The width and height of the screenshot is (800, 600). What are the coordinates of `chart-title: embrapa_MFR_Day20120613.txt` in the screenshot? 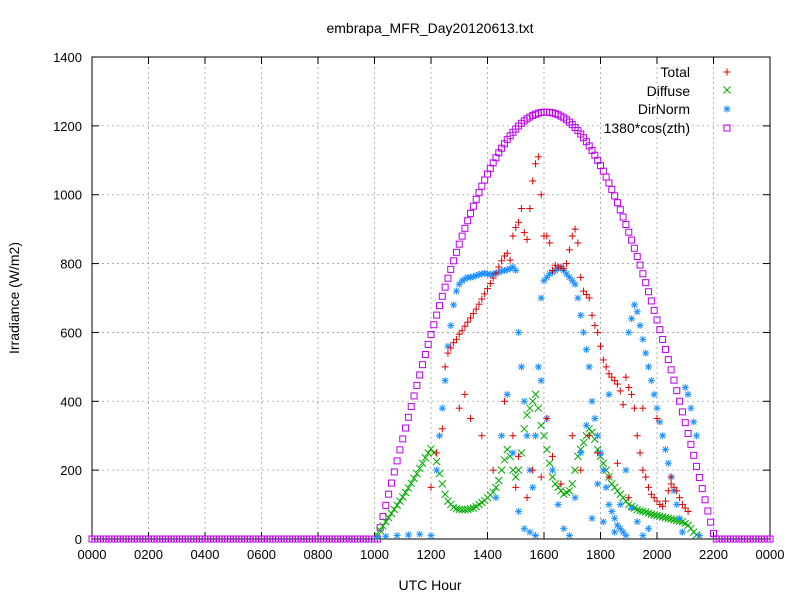 It's located at (429, 28).